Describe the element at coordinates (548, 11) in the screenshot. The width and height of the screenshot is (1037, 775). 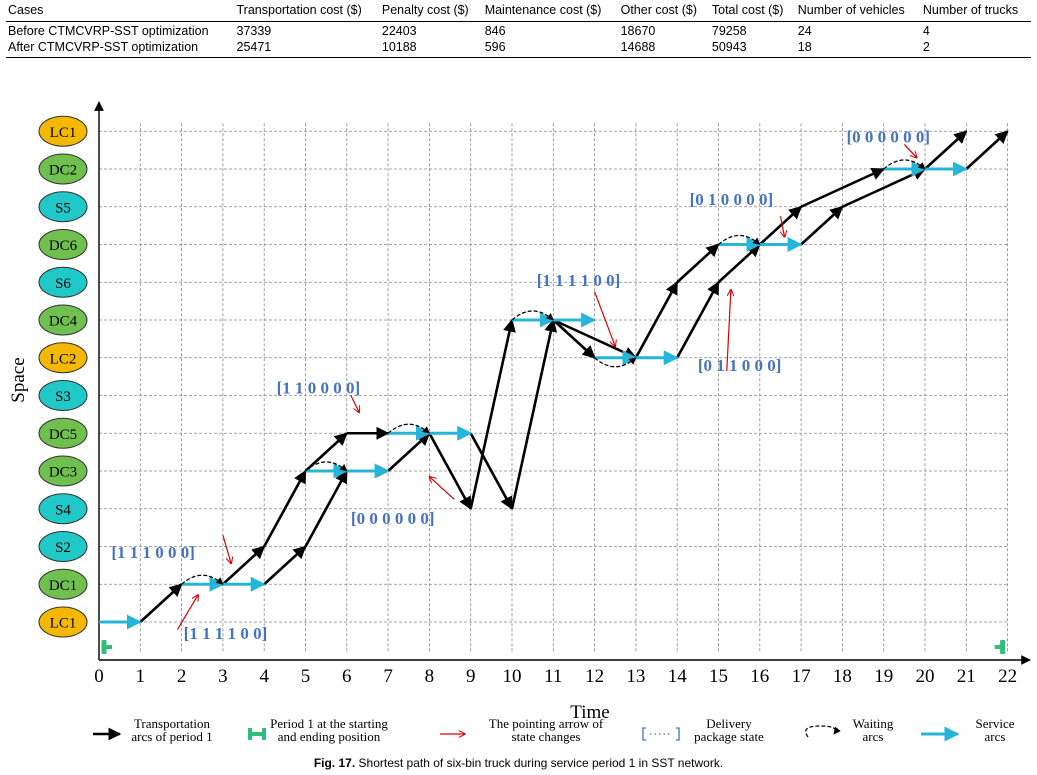
I see `header-cell: Maintenance cost ($)` at that location.